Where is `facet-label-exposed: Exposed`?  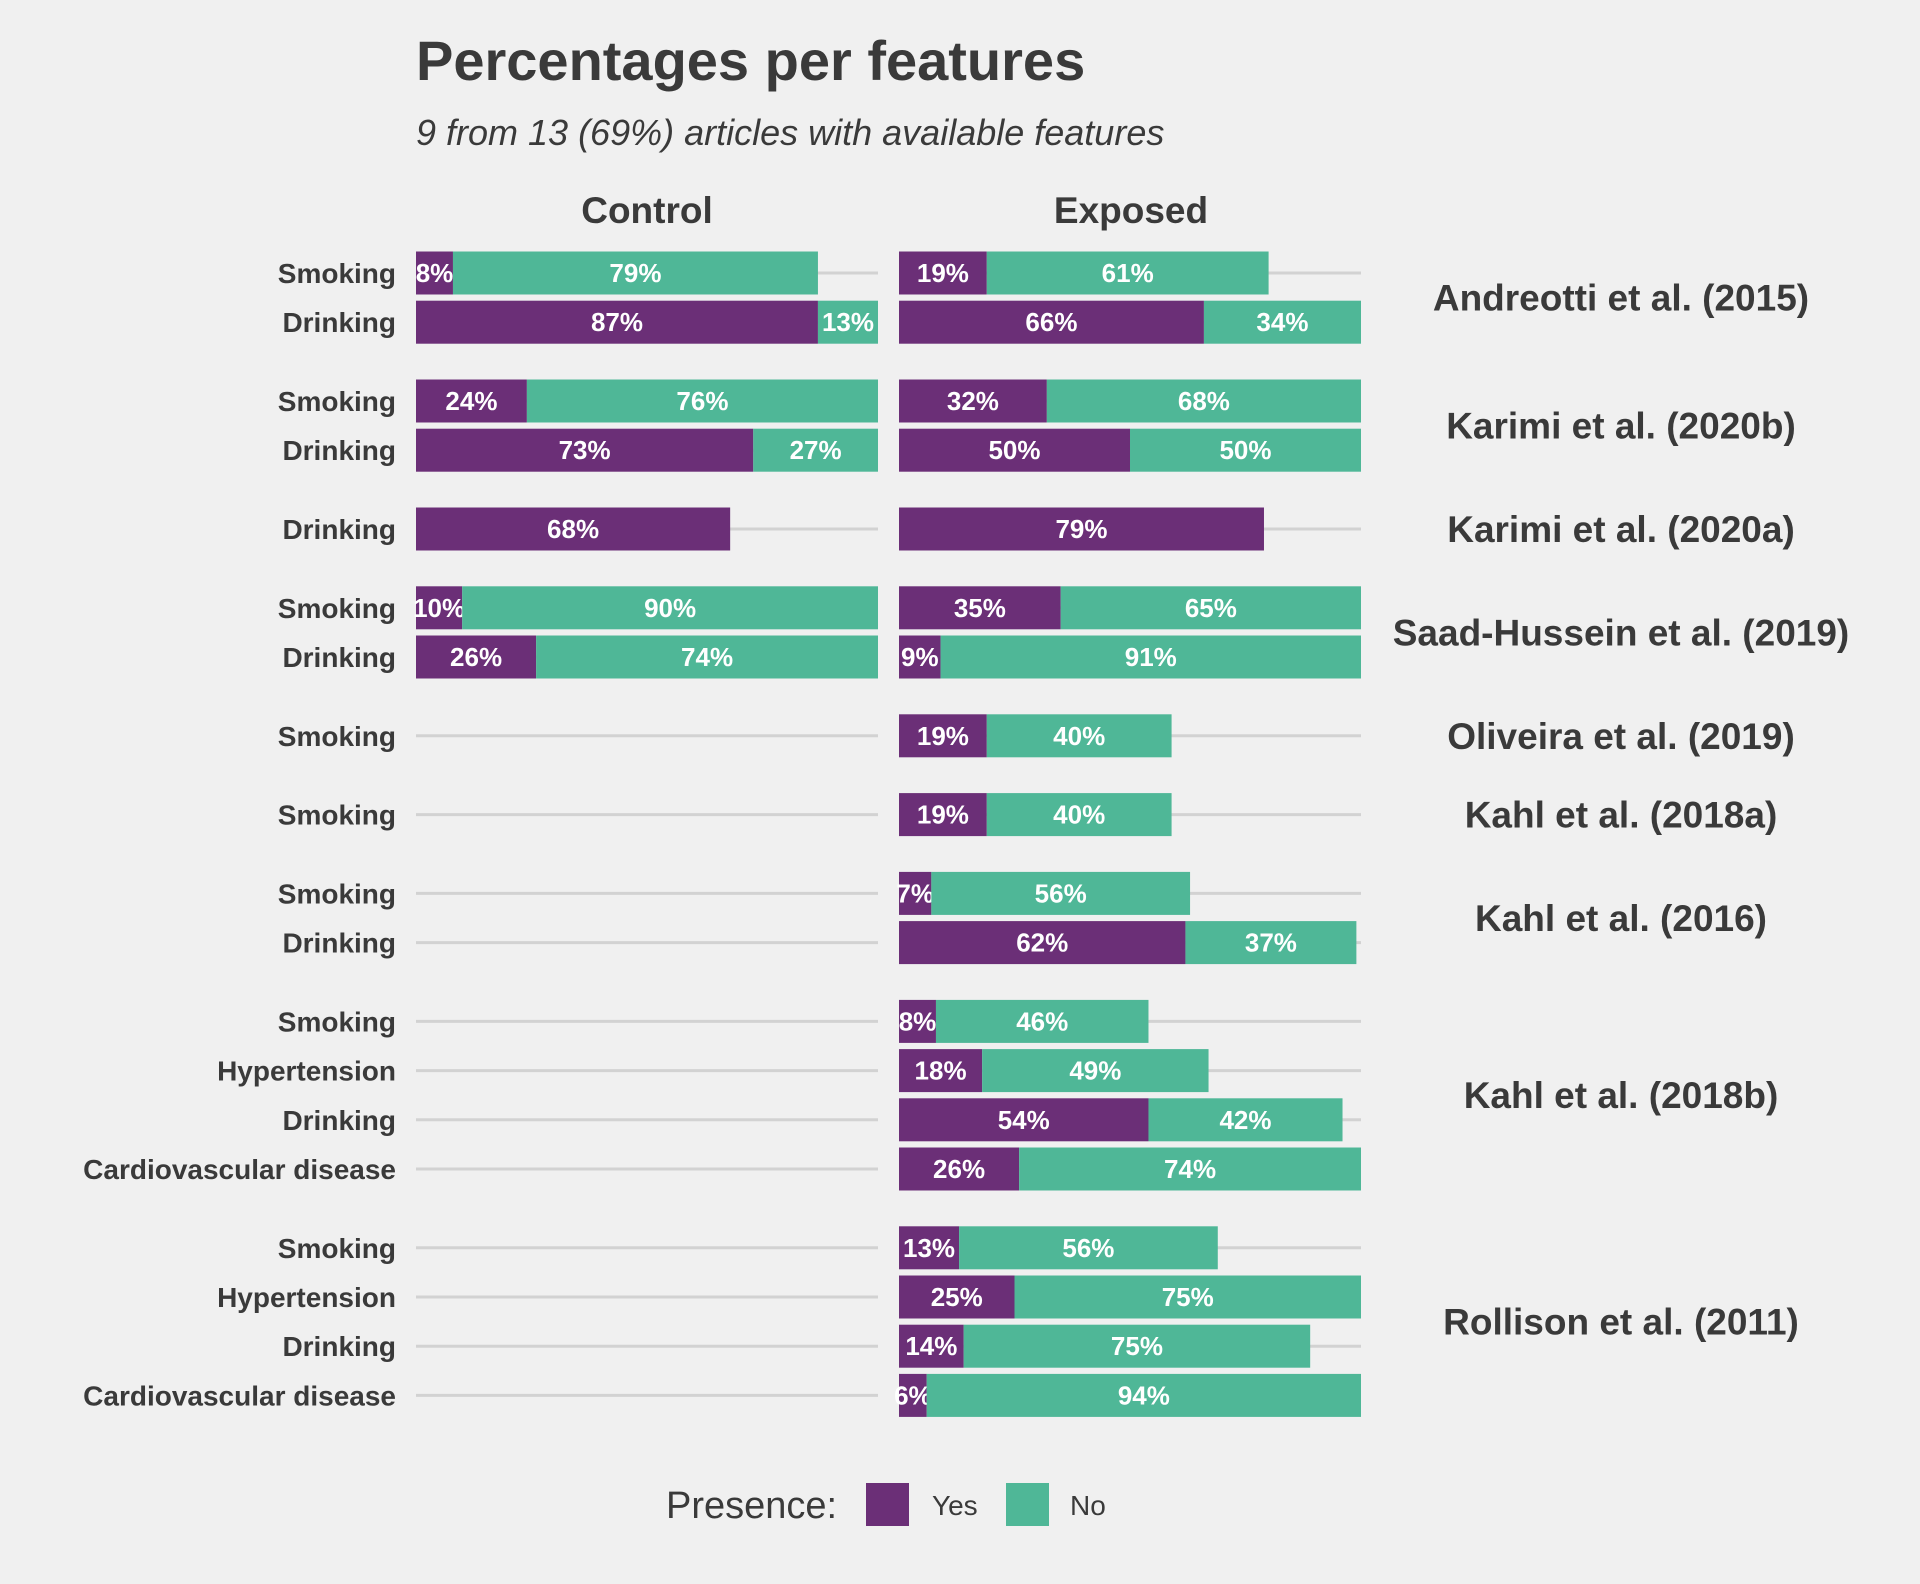
facet-label-exposed: Exposed is located at coordinates (1131, 210).